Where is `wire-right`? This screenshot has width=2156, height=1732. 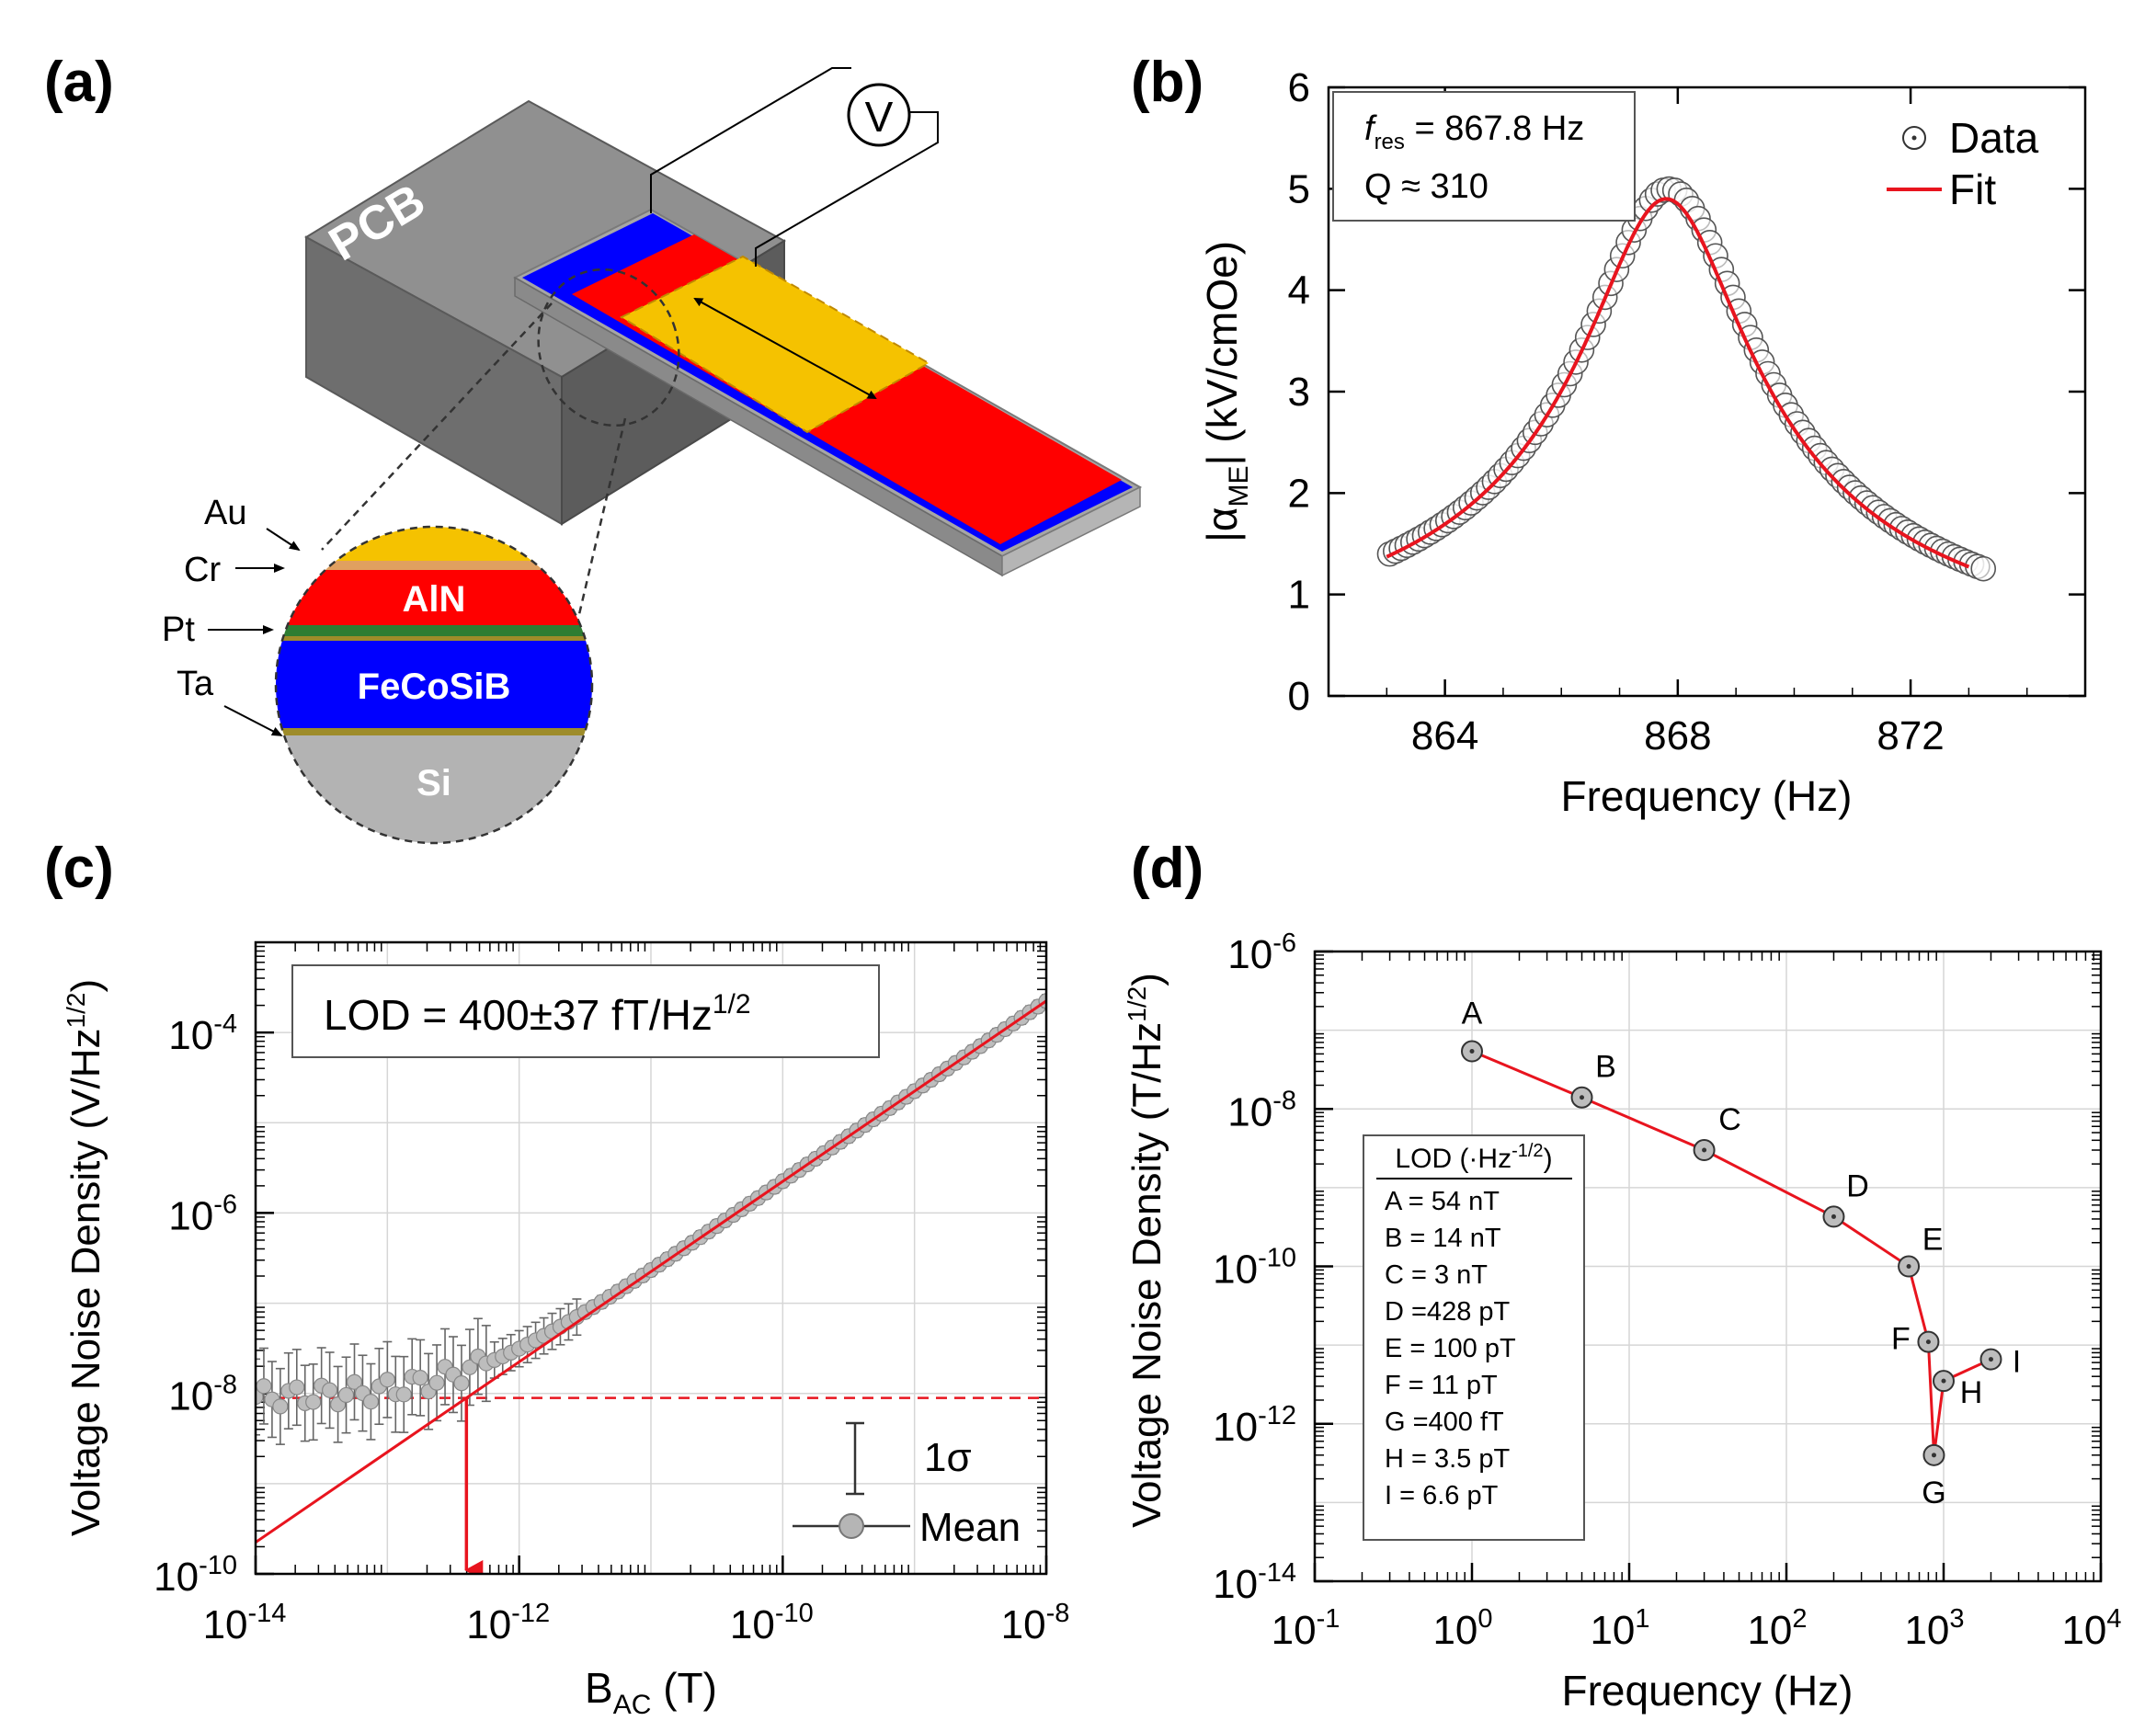
wire-right is located at coordinates (847, 189).